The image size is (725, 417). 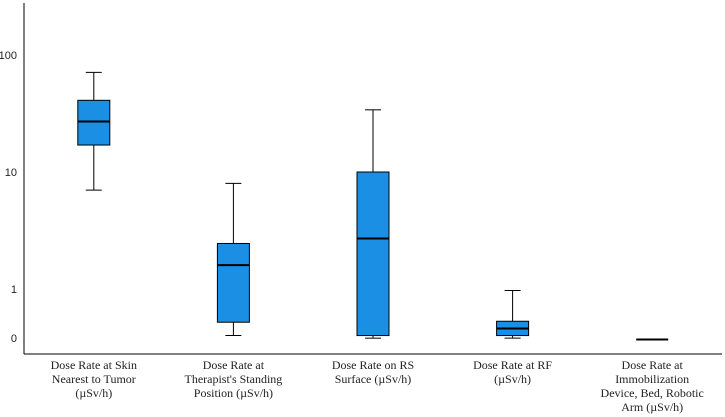 I want to click on category-label-line: Device, Bed, Robotic, so click(x=652, y=393).